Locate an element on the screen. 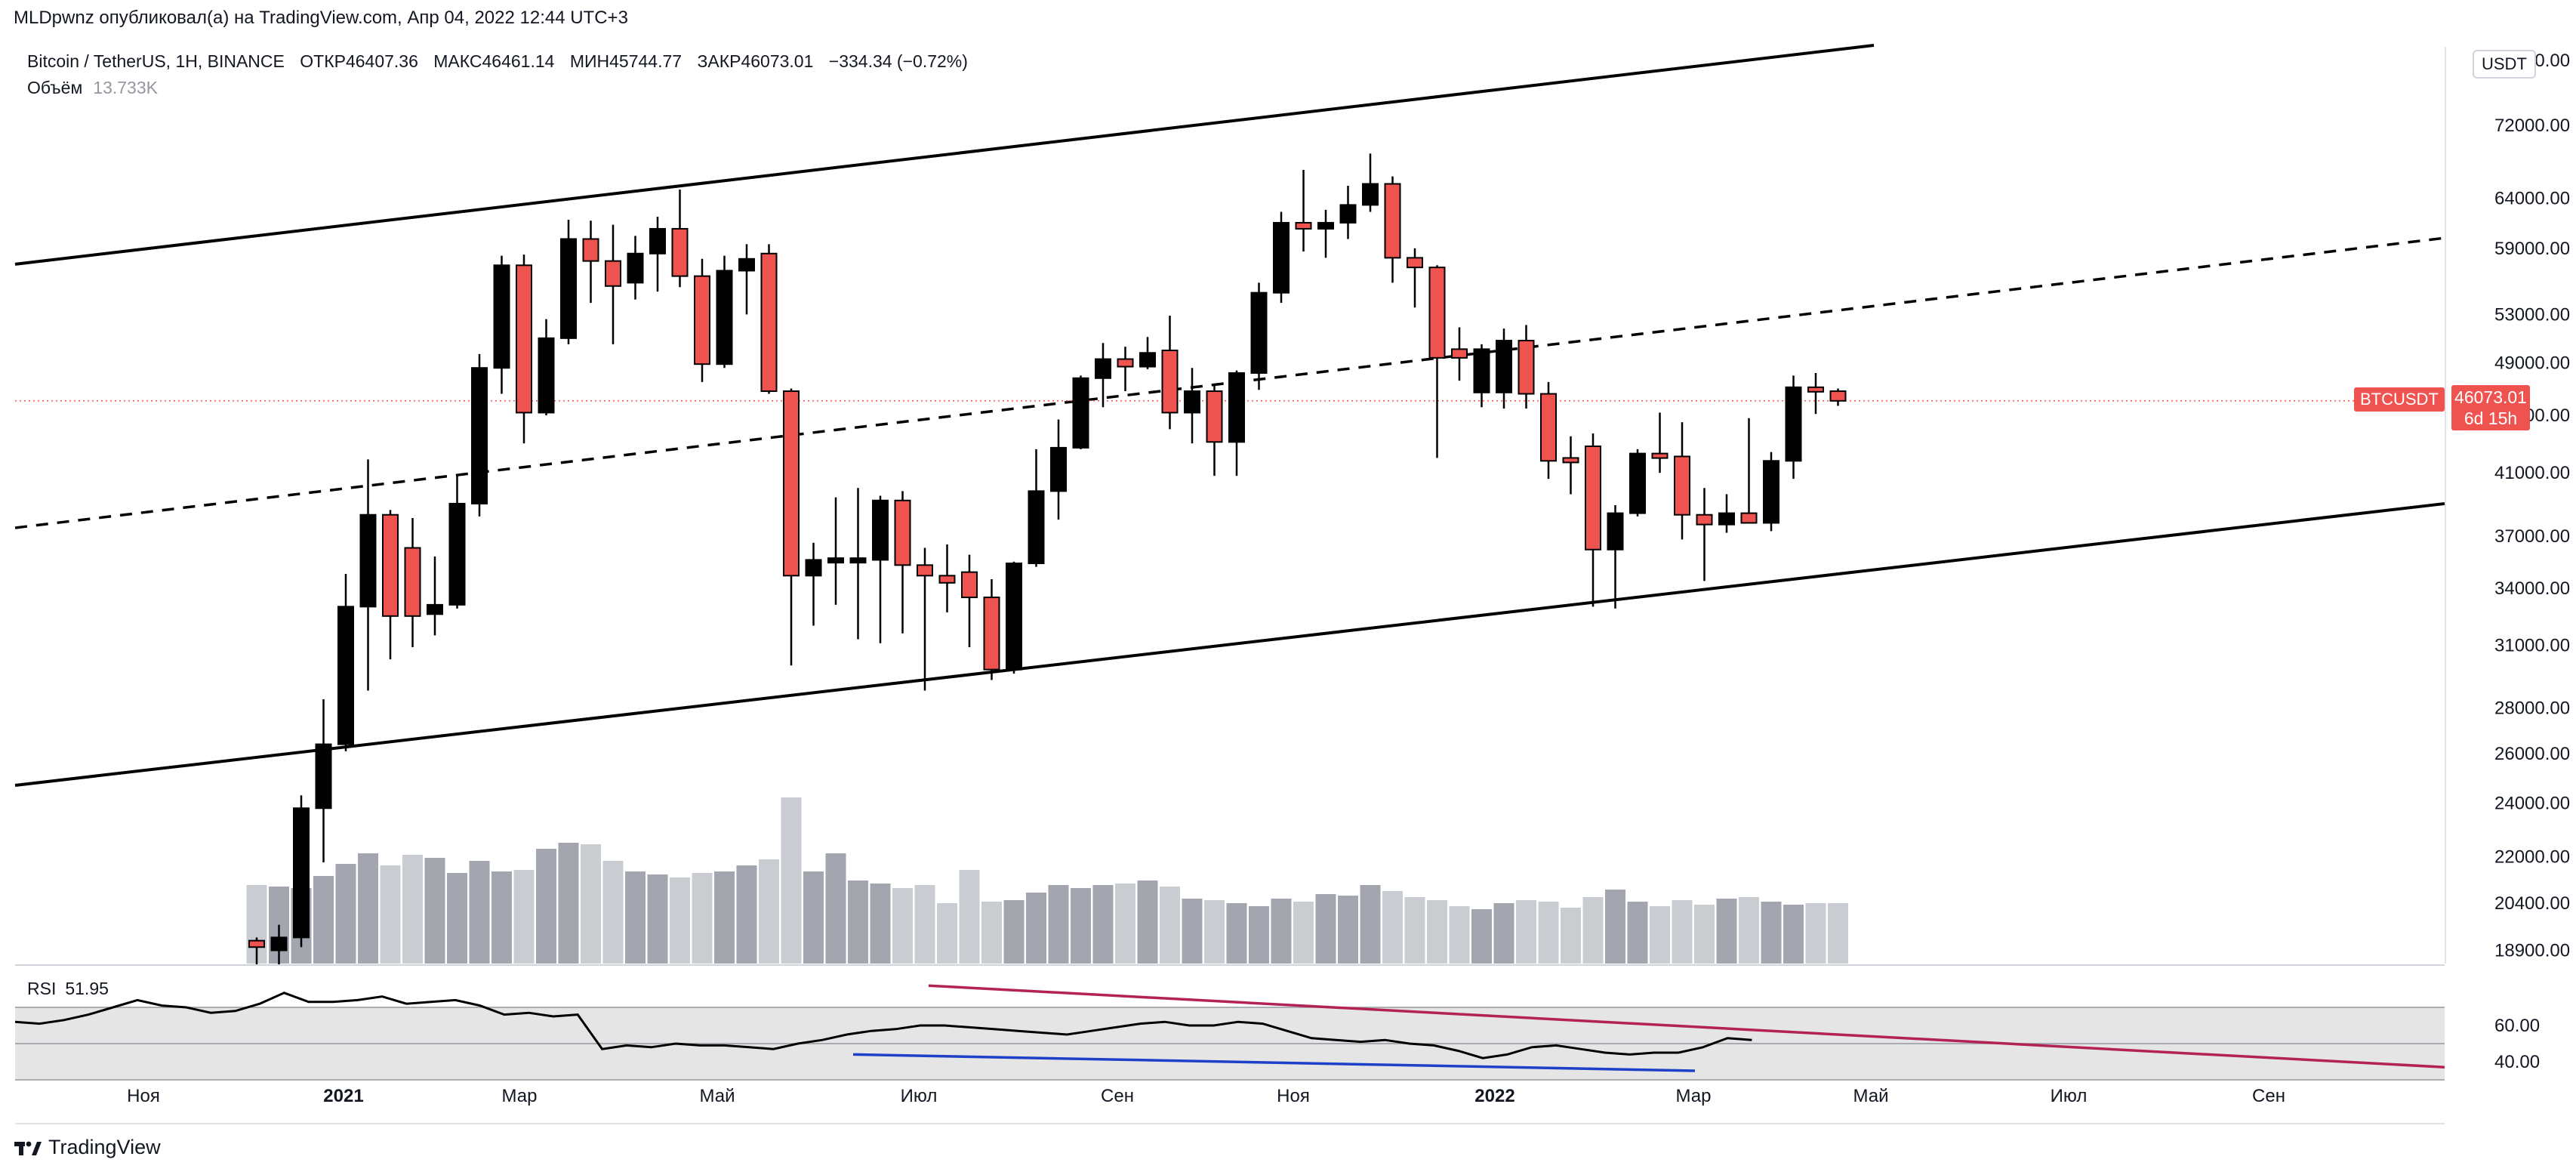  price-tick-label: 37000.00 is located at coordinates (2532, 536).